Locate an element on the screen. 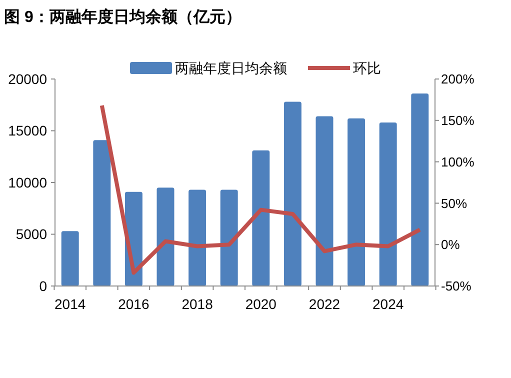 The image size is (511, 378). x-tick-label: 2016 is located at coordinates (134, 304).